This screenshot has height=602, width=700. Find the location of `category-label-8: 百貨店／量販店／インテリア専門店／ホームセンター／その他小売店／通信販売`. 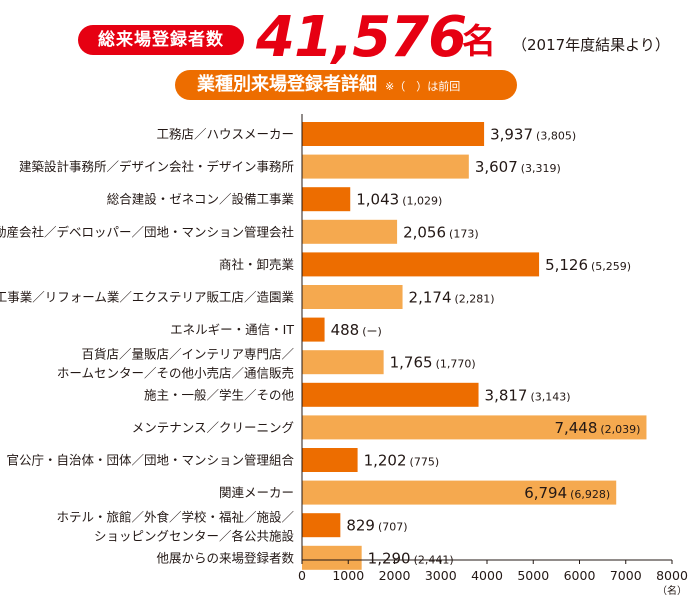

category-label-8: 百貨店／量販店／インテリア専門店／ホームセンター／その他小売店／通信販売 is located at coordinates (176, 364).